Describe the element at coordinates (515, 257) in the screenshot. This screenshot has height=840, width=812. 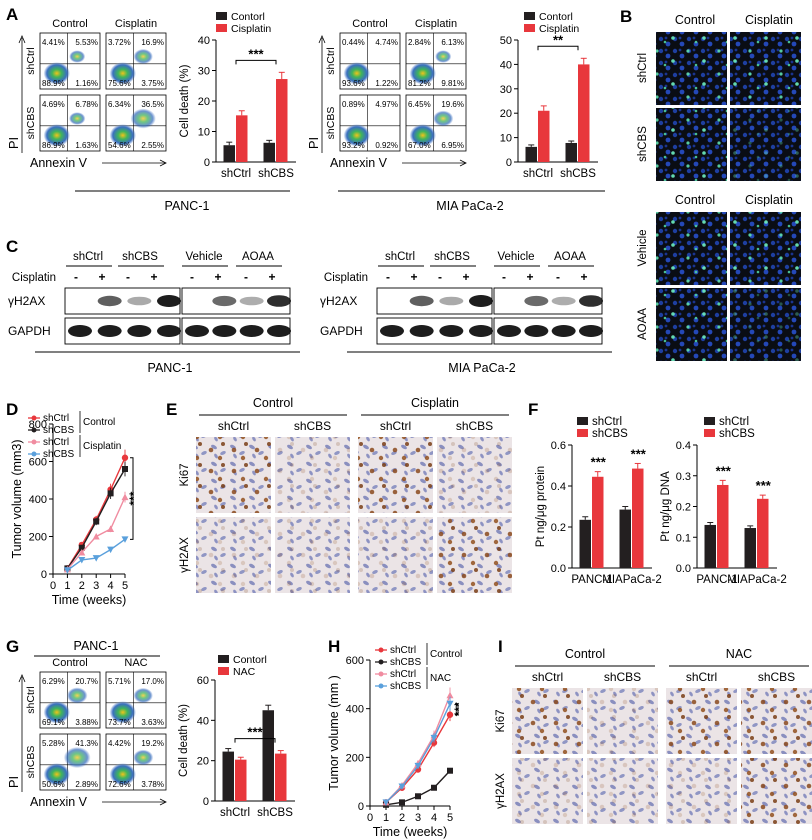
I see `panel-c-mia-group-label: Vehicle` at that location.